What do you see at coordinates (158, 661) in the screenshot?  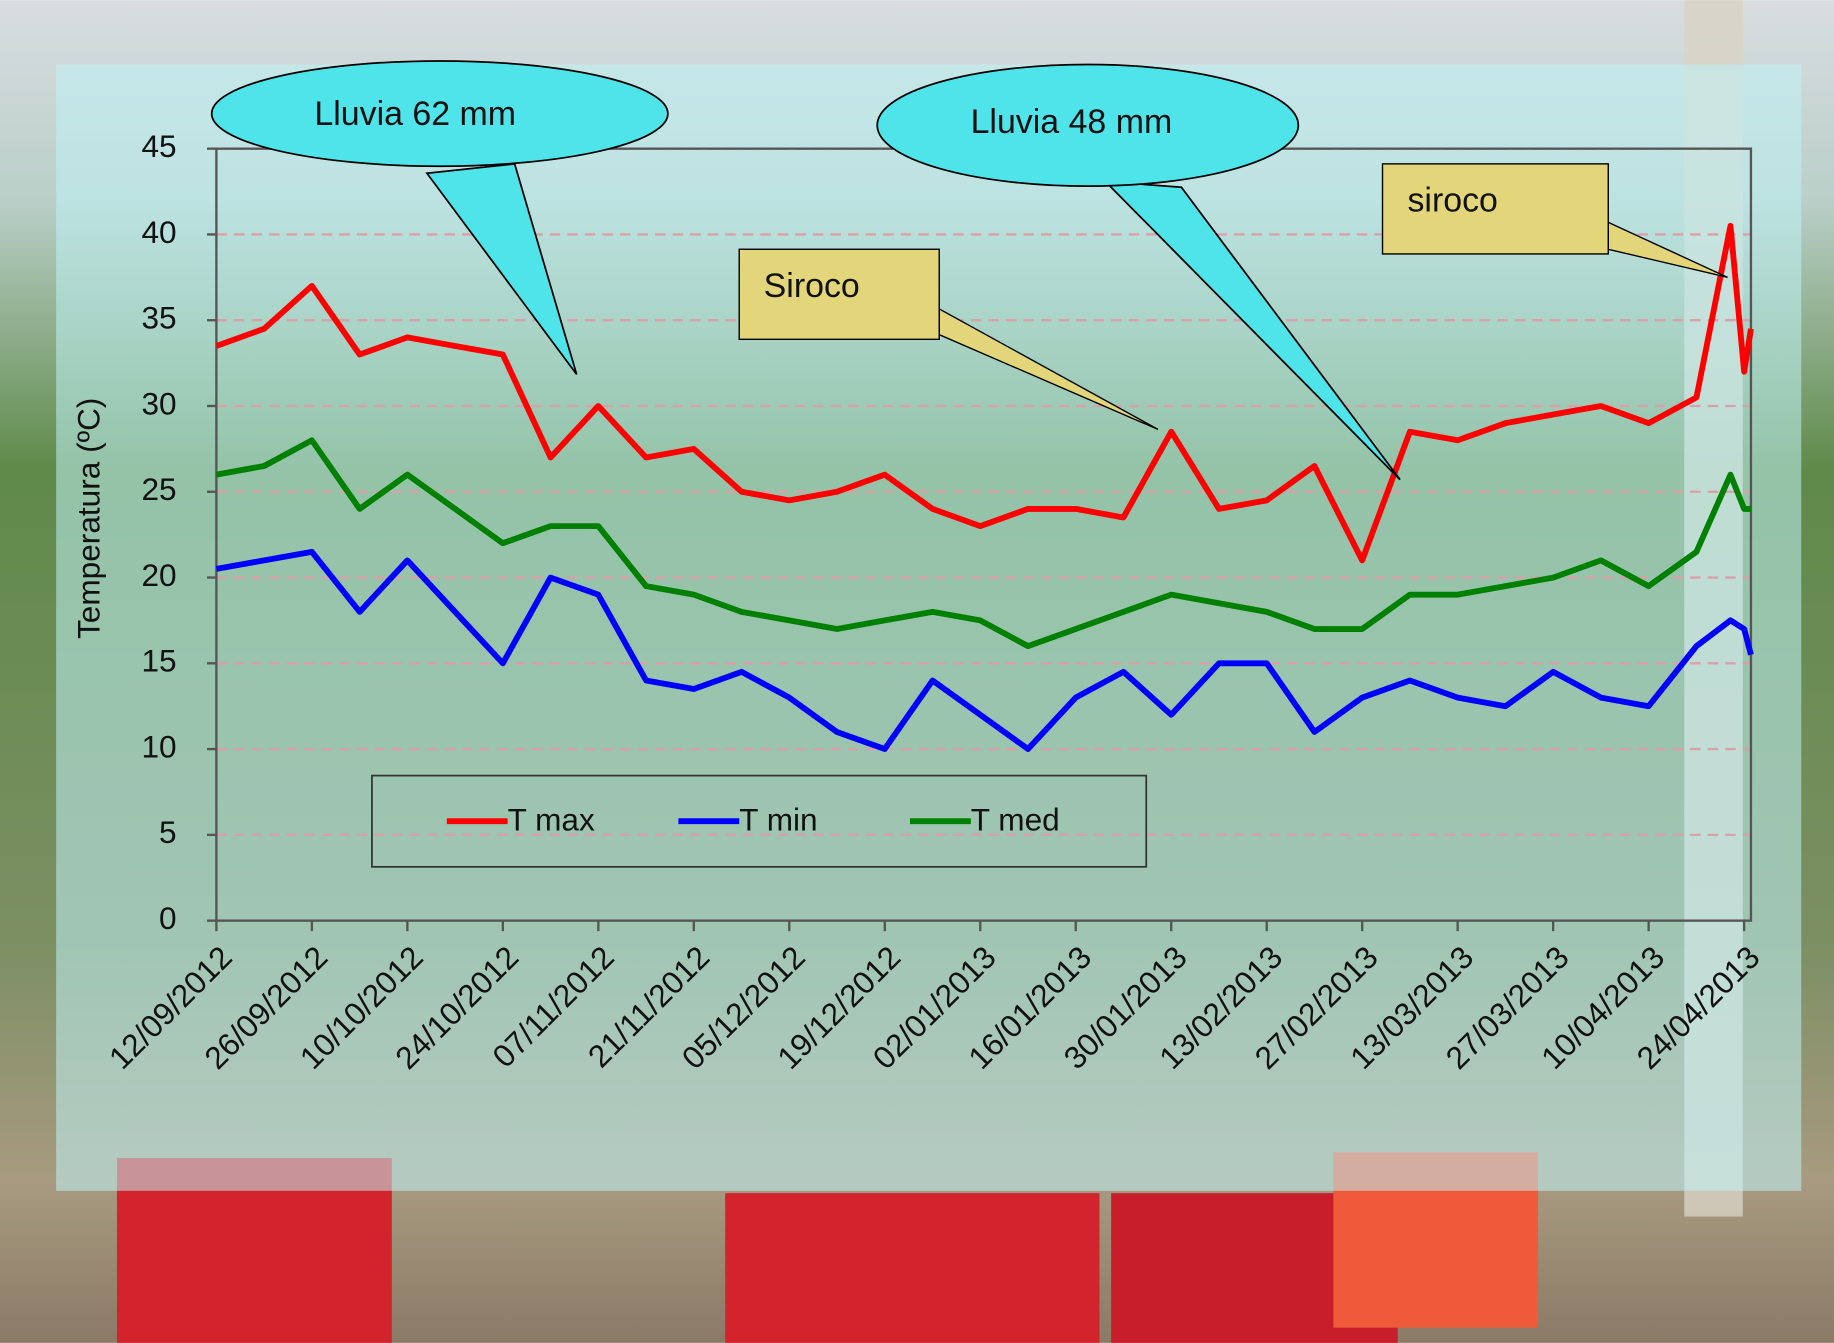 I see `y-tick-label: 15` at bounding box center [158, 661].